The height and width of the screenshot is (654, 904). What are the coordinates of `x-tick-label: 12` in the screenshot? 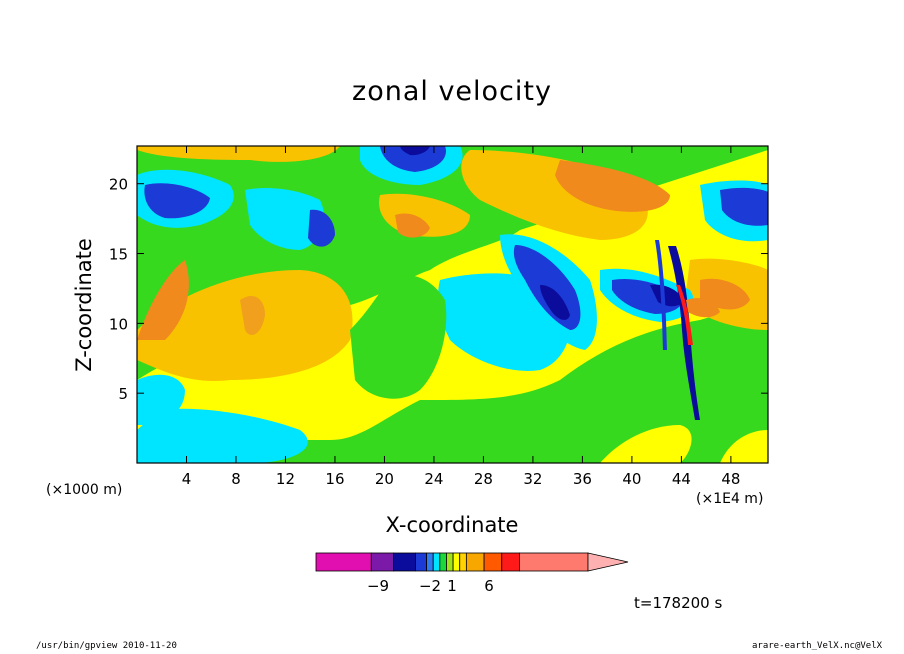 It's located at (285, 479).